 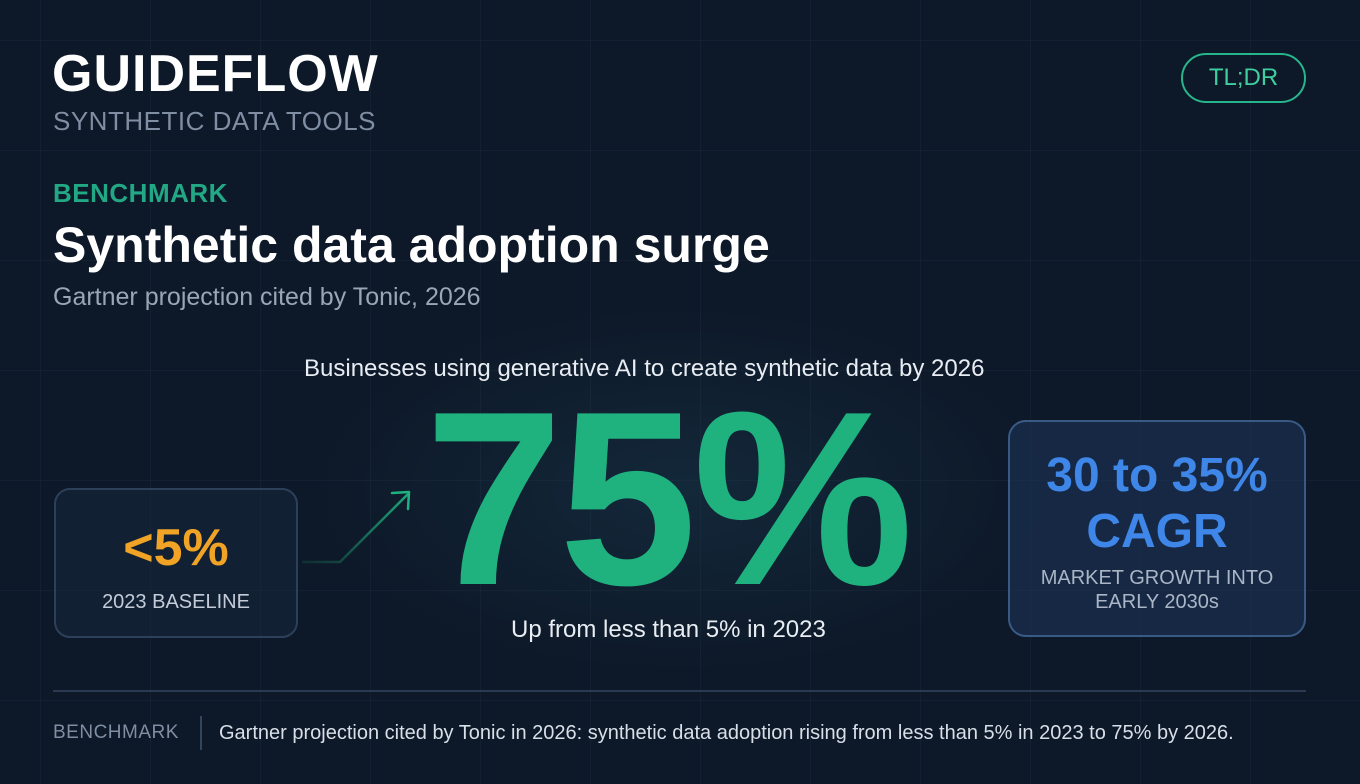 I want to click on brand-subtitle: SYNTHETIC DATA TOOLS, so click(x=215, y=121).